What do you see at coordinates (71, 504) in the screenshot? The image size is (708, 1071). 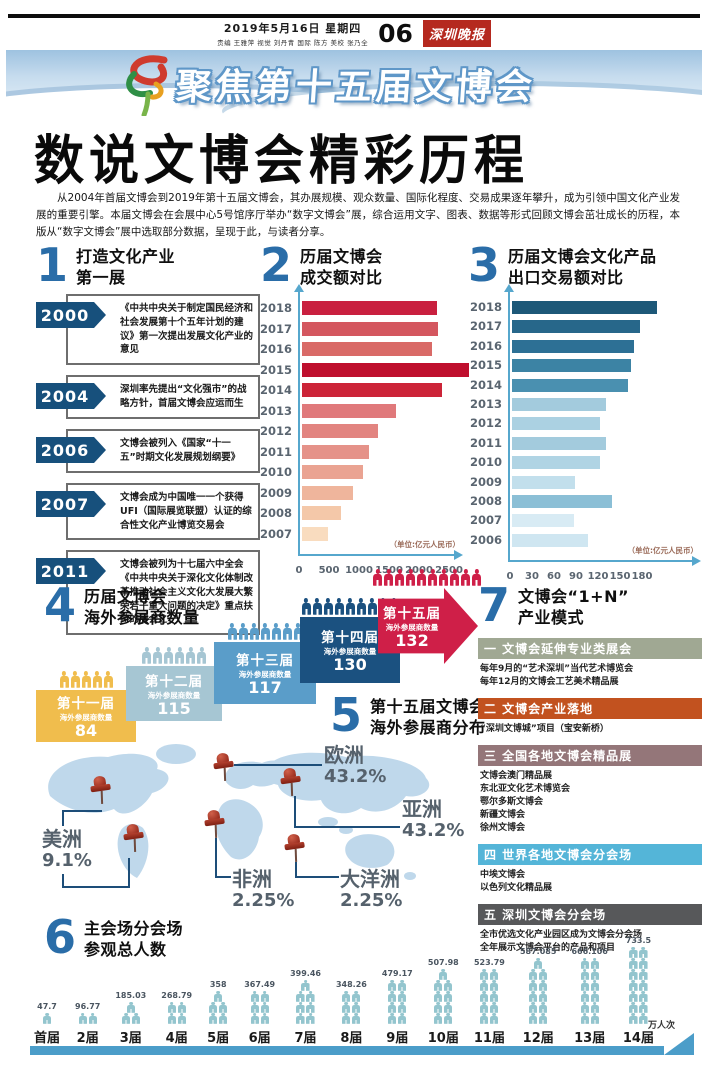 I see `timeline-year-tag: 2007` at bounding box center [71, 504].